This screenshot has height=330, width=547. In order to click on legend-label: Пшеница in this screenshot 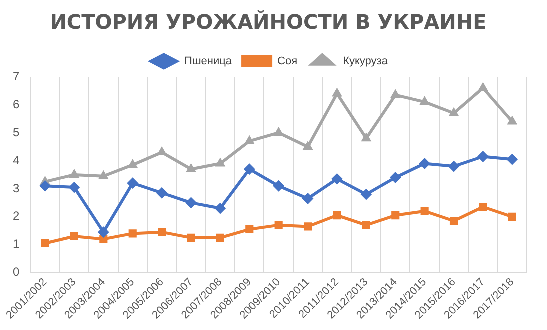, I will do `click(208, 62)`.